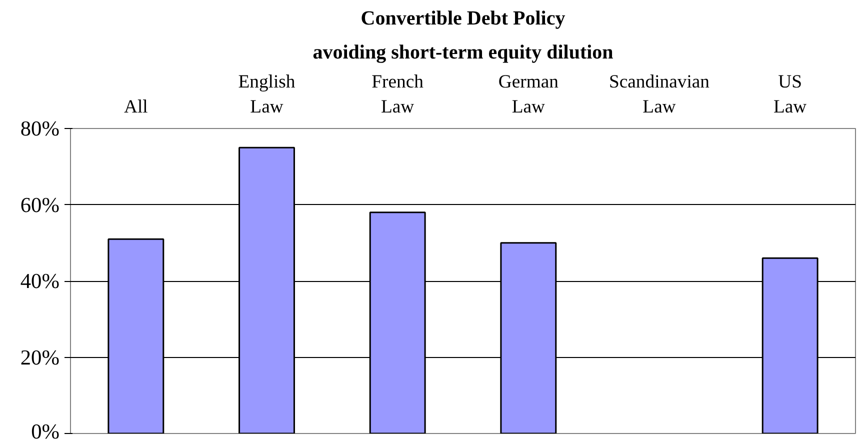 This screenshot has width=865, height=443. Describe the element at coordinates (791, 94) in the screenshot. I see `x-tick-label: US Law` at that location.